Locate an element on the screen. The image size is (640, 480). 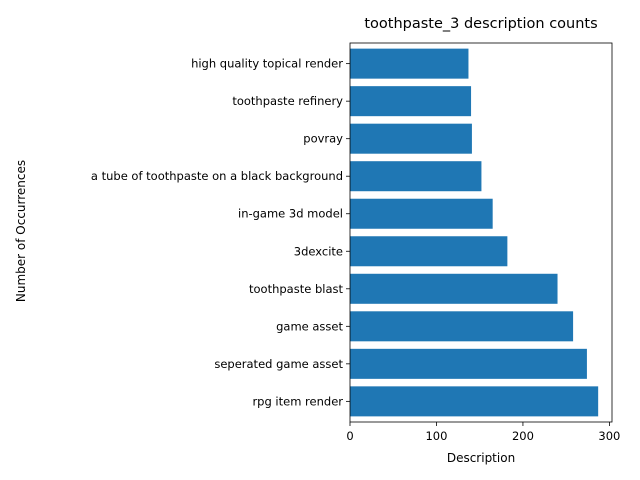
y-axis-label: Number of Occurrences is located at coordinates (21, 231).